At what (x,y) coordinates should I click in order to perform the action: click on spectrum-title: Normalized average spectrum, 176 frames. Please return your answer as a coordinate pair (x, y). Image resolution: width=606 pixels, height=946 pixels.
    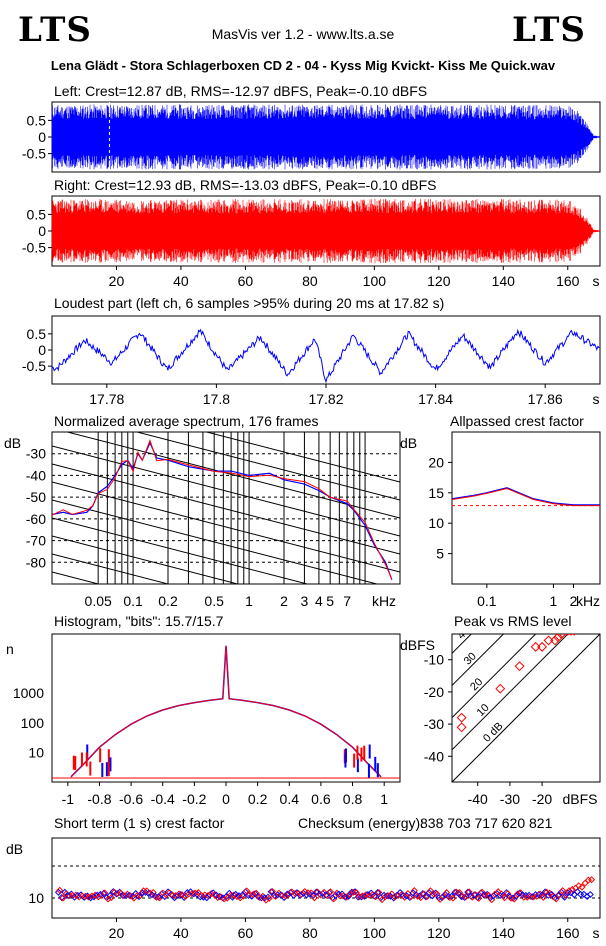
    Looking at the image, I should click on (186, 421).